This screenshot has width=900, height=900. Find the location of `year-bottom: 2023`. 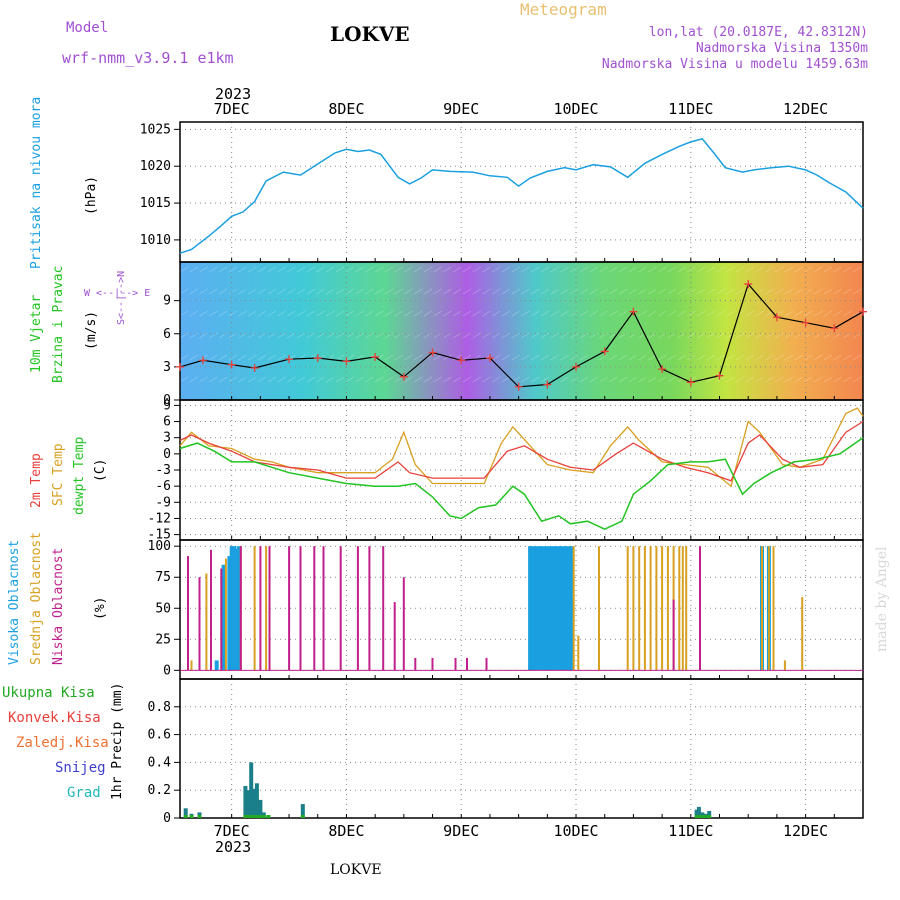

year-bottom: 2023 is located at coordinates (233, 847).